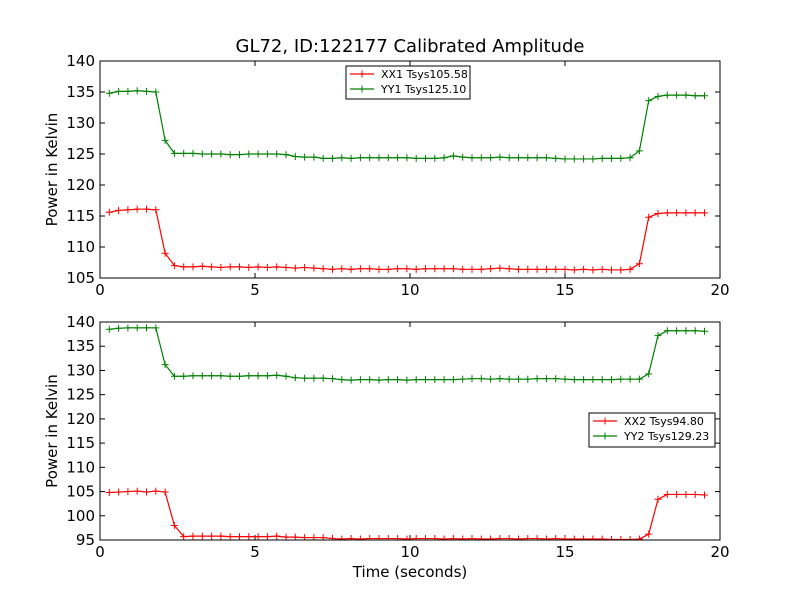 This screenshot has width=800, height=600. I want to click on legend-box, so click(652, 430).